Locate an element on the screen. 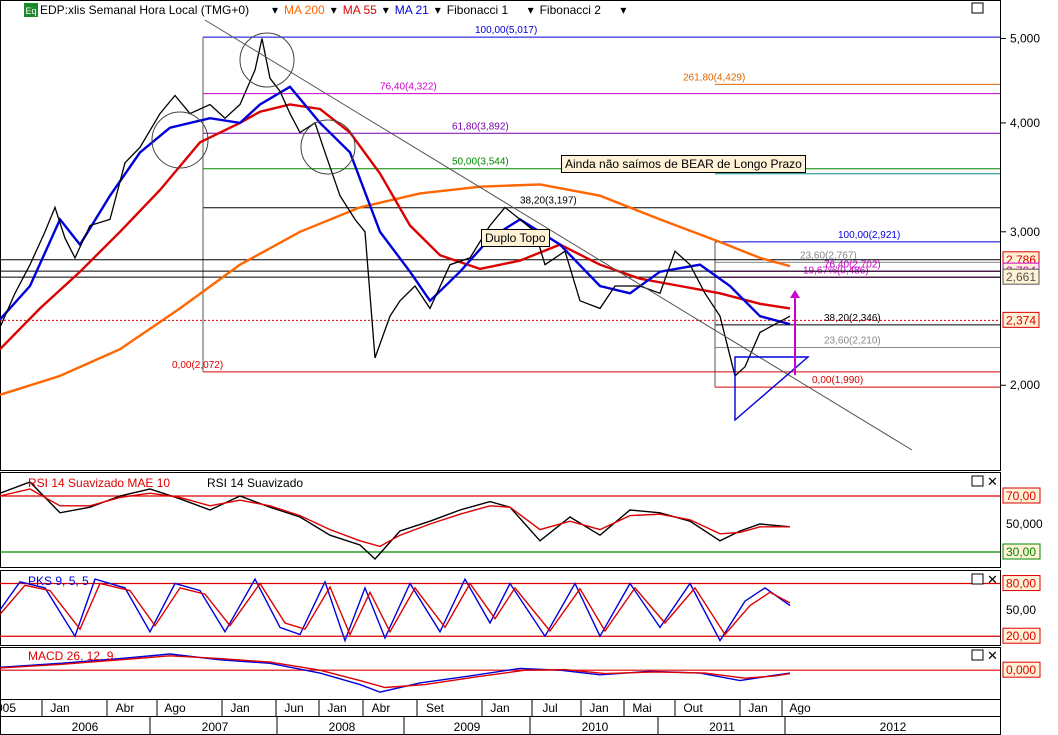 This screenshot has width=1058, height=735. month-label: 005 is located at coordinates (8, 708).